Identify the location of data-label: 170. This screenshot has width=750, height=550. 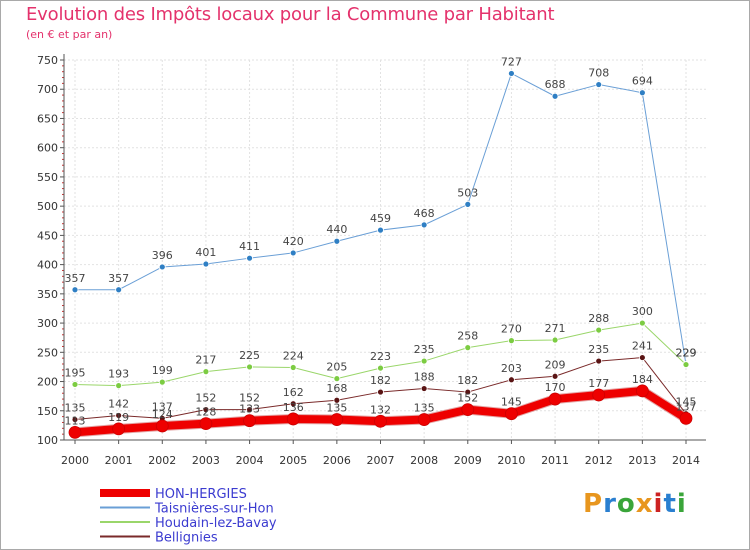
(555, 387).